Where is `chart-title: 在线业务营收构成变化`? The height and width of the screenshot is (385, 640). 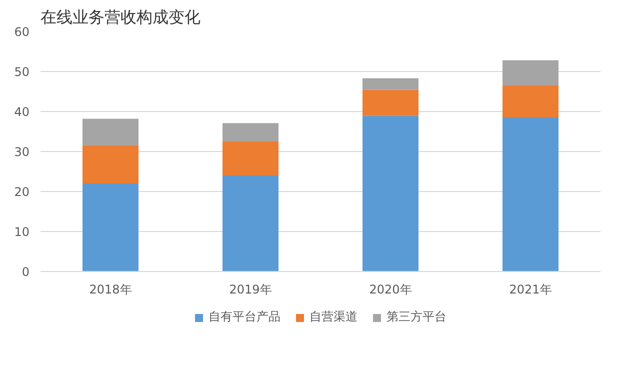 chart-title: 在线业务营收构成变化 is located at coordinates (120, 17).